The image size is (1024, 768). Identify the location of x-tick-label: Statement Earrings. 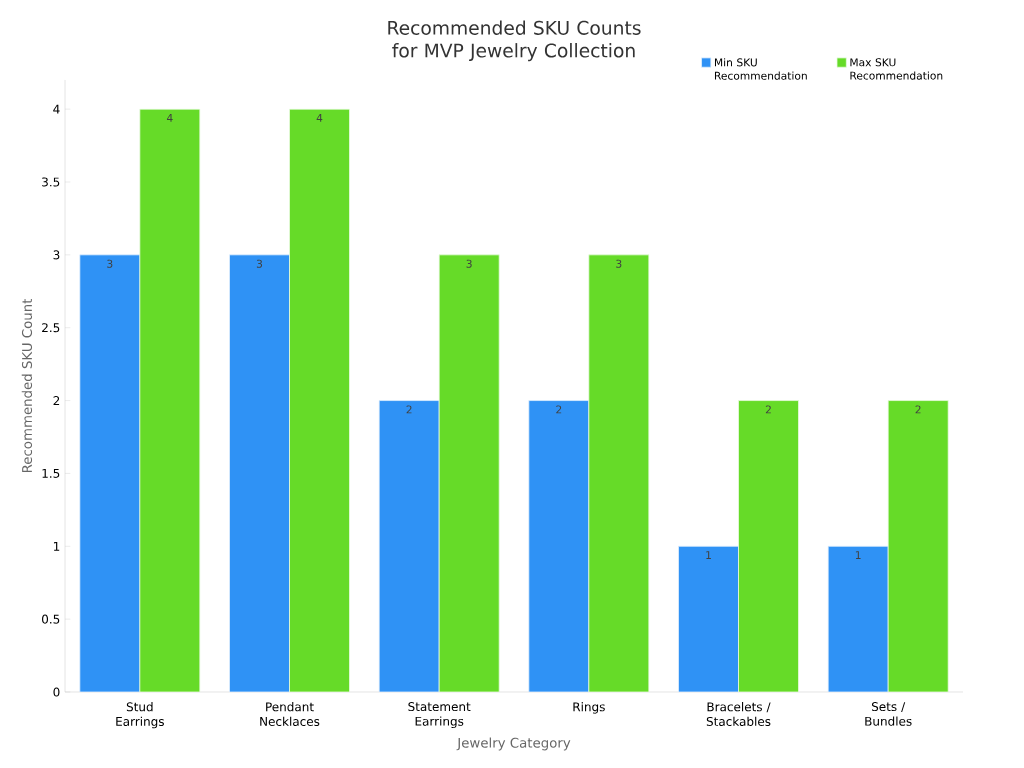
(439, 715).